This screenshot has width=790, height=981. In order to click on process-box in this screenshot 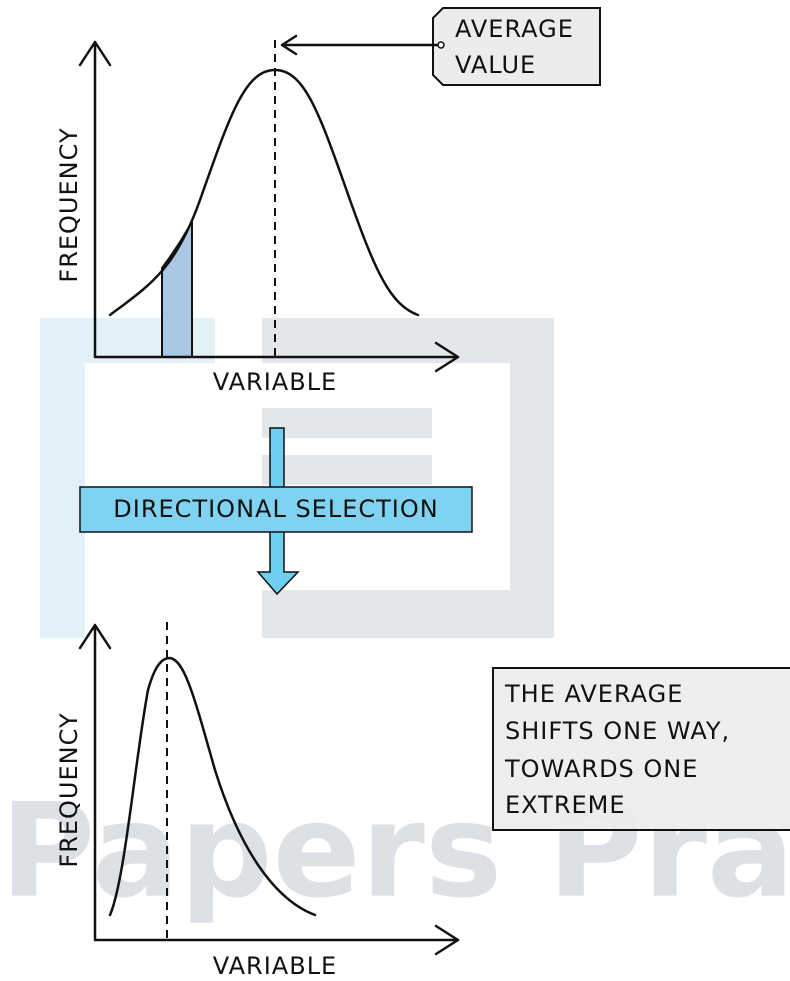, I will do `click(276, 509)`.